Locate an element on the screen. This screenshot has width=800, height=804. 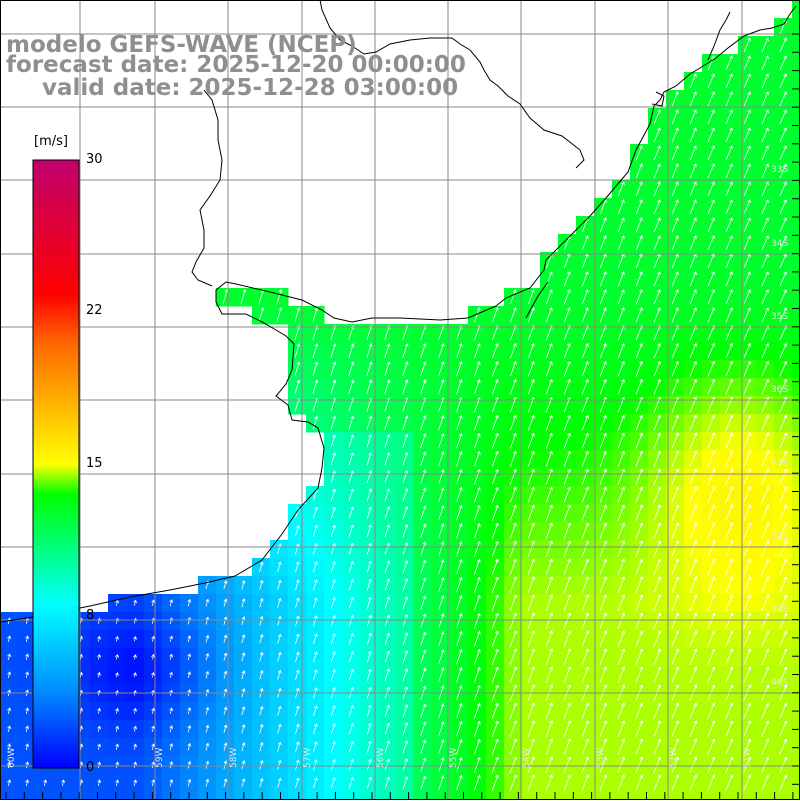
colorbar is located at coordinates (56, 464).